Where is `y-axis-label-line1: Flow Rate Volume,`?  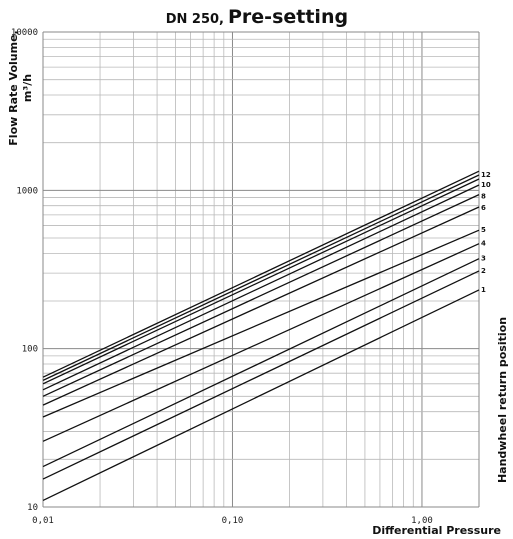 y-axis-label-line1: Flow Rate Volume, is located at coordinates (13, 87).